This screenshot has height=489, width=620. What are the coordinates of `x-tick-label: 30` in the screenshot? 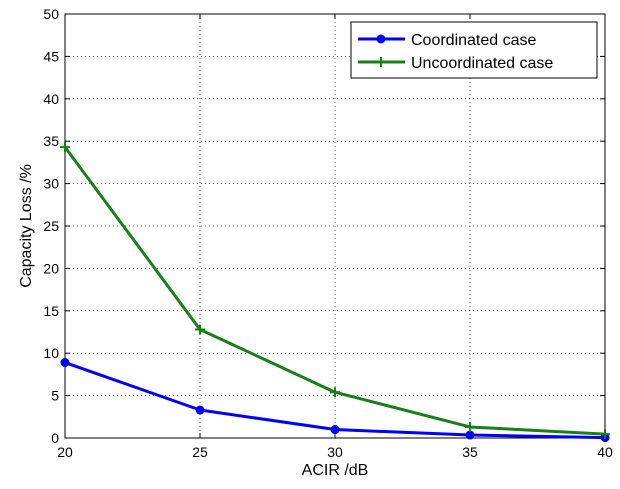 It's located at (335, 452).